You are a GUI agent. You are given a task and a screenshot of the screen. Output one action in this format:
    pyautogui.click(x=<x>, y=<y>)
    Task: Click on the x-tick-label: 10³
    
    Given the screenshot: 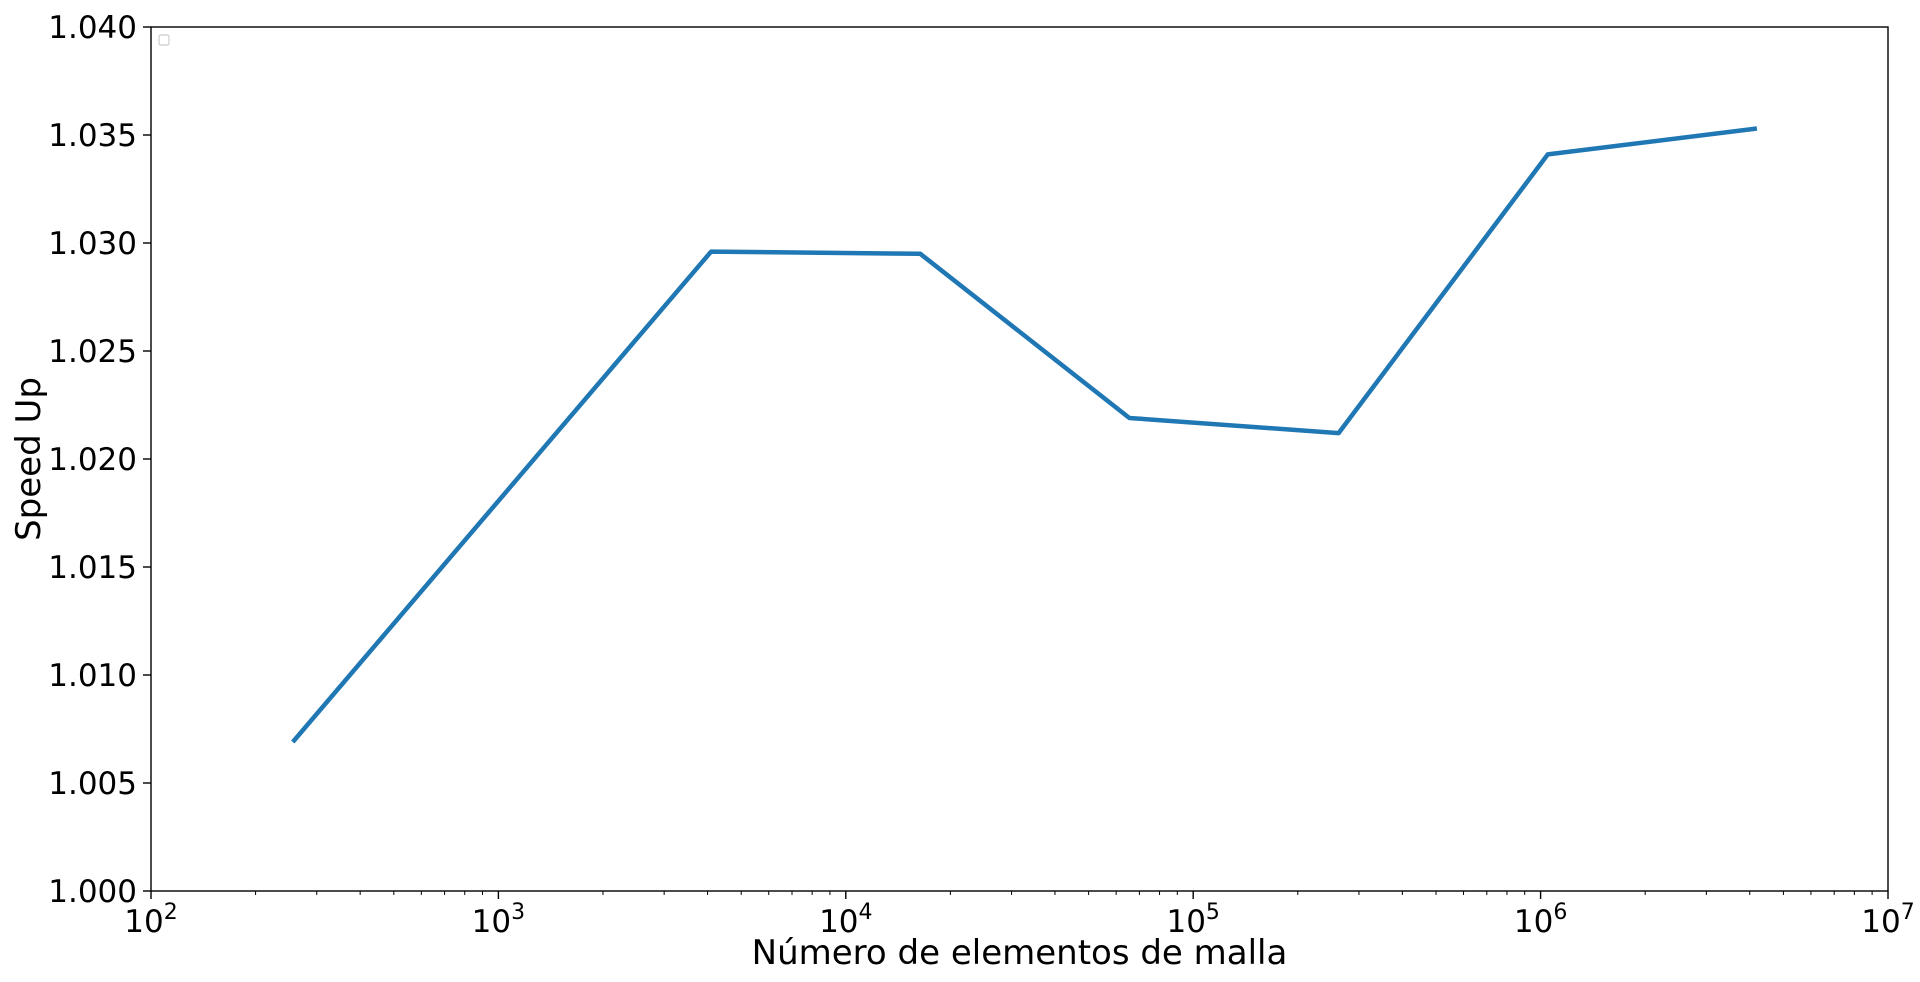 What is the action you would take?
    pyautogui.click(x=498, y=920)
    